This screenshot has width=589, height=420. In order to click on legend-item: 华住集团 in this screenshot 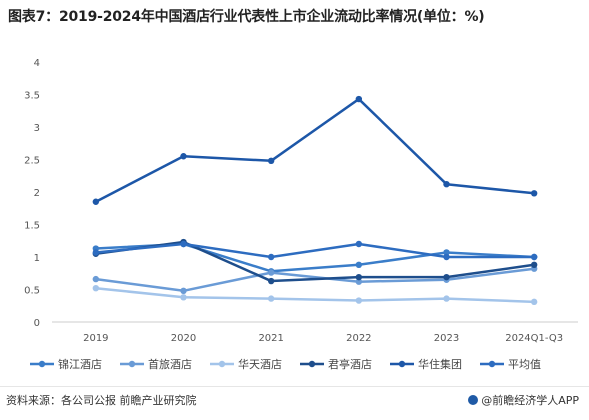, I will do `click(426, 364)`.